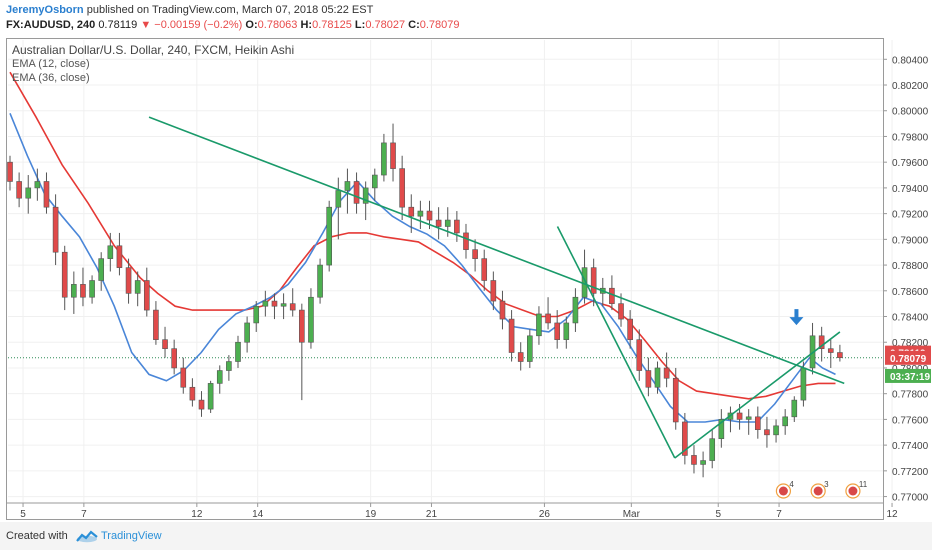 The image size is (932, 550). I want to click on x-tick-label: 26, so click(545, 514).